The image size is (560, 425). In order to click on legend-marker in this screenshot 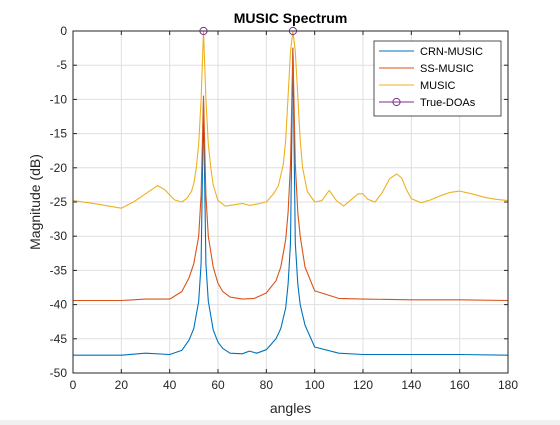, I will do `click(396, 102)`.